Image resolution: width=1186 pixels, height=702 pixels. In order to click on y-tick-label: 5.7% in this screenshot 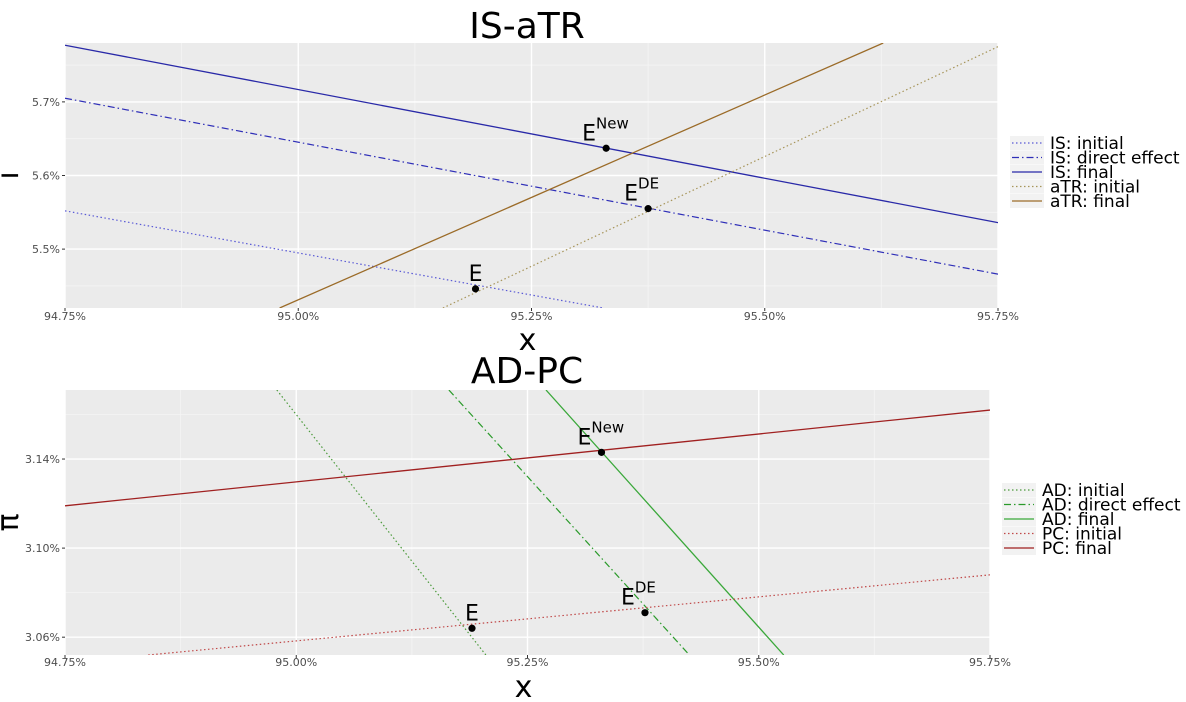, I will do `click(46, 102)`.